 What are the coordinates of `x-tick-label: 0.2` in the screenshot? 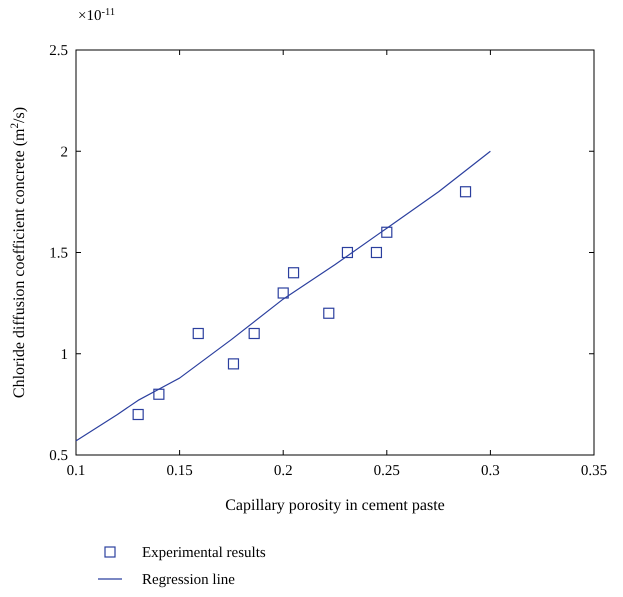 It's located at (283, 471).